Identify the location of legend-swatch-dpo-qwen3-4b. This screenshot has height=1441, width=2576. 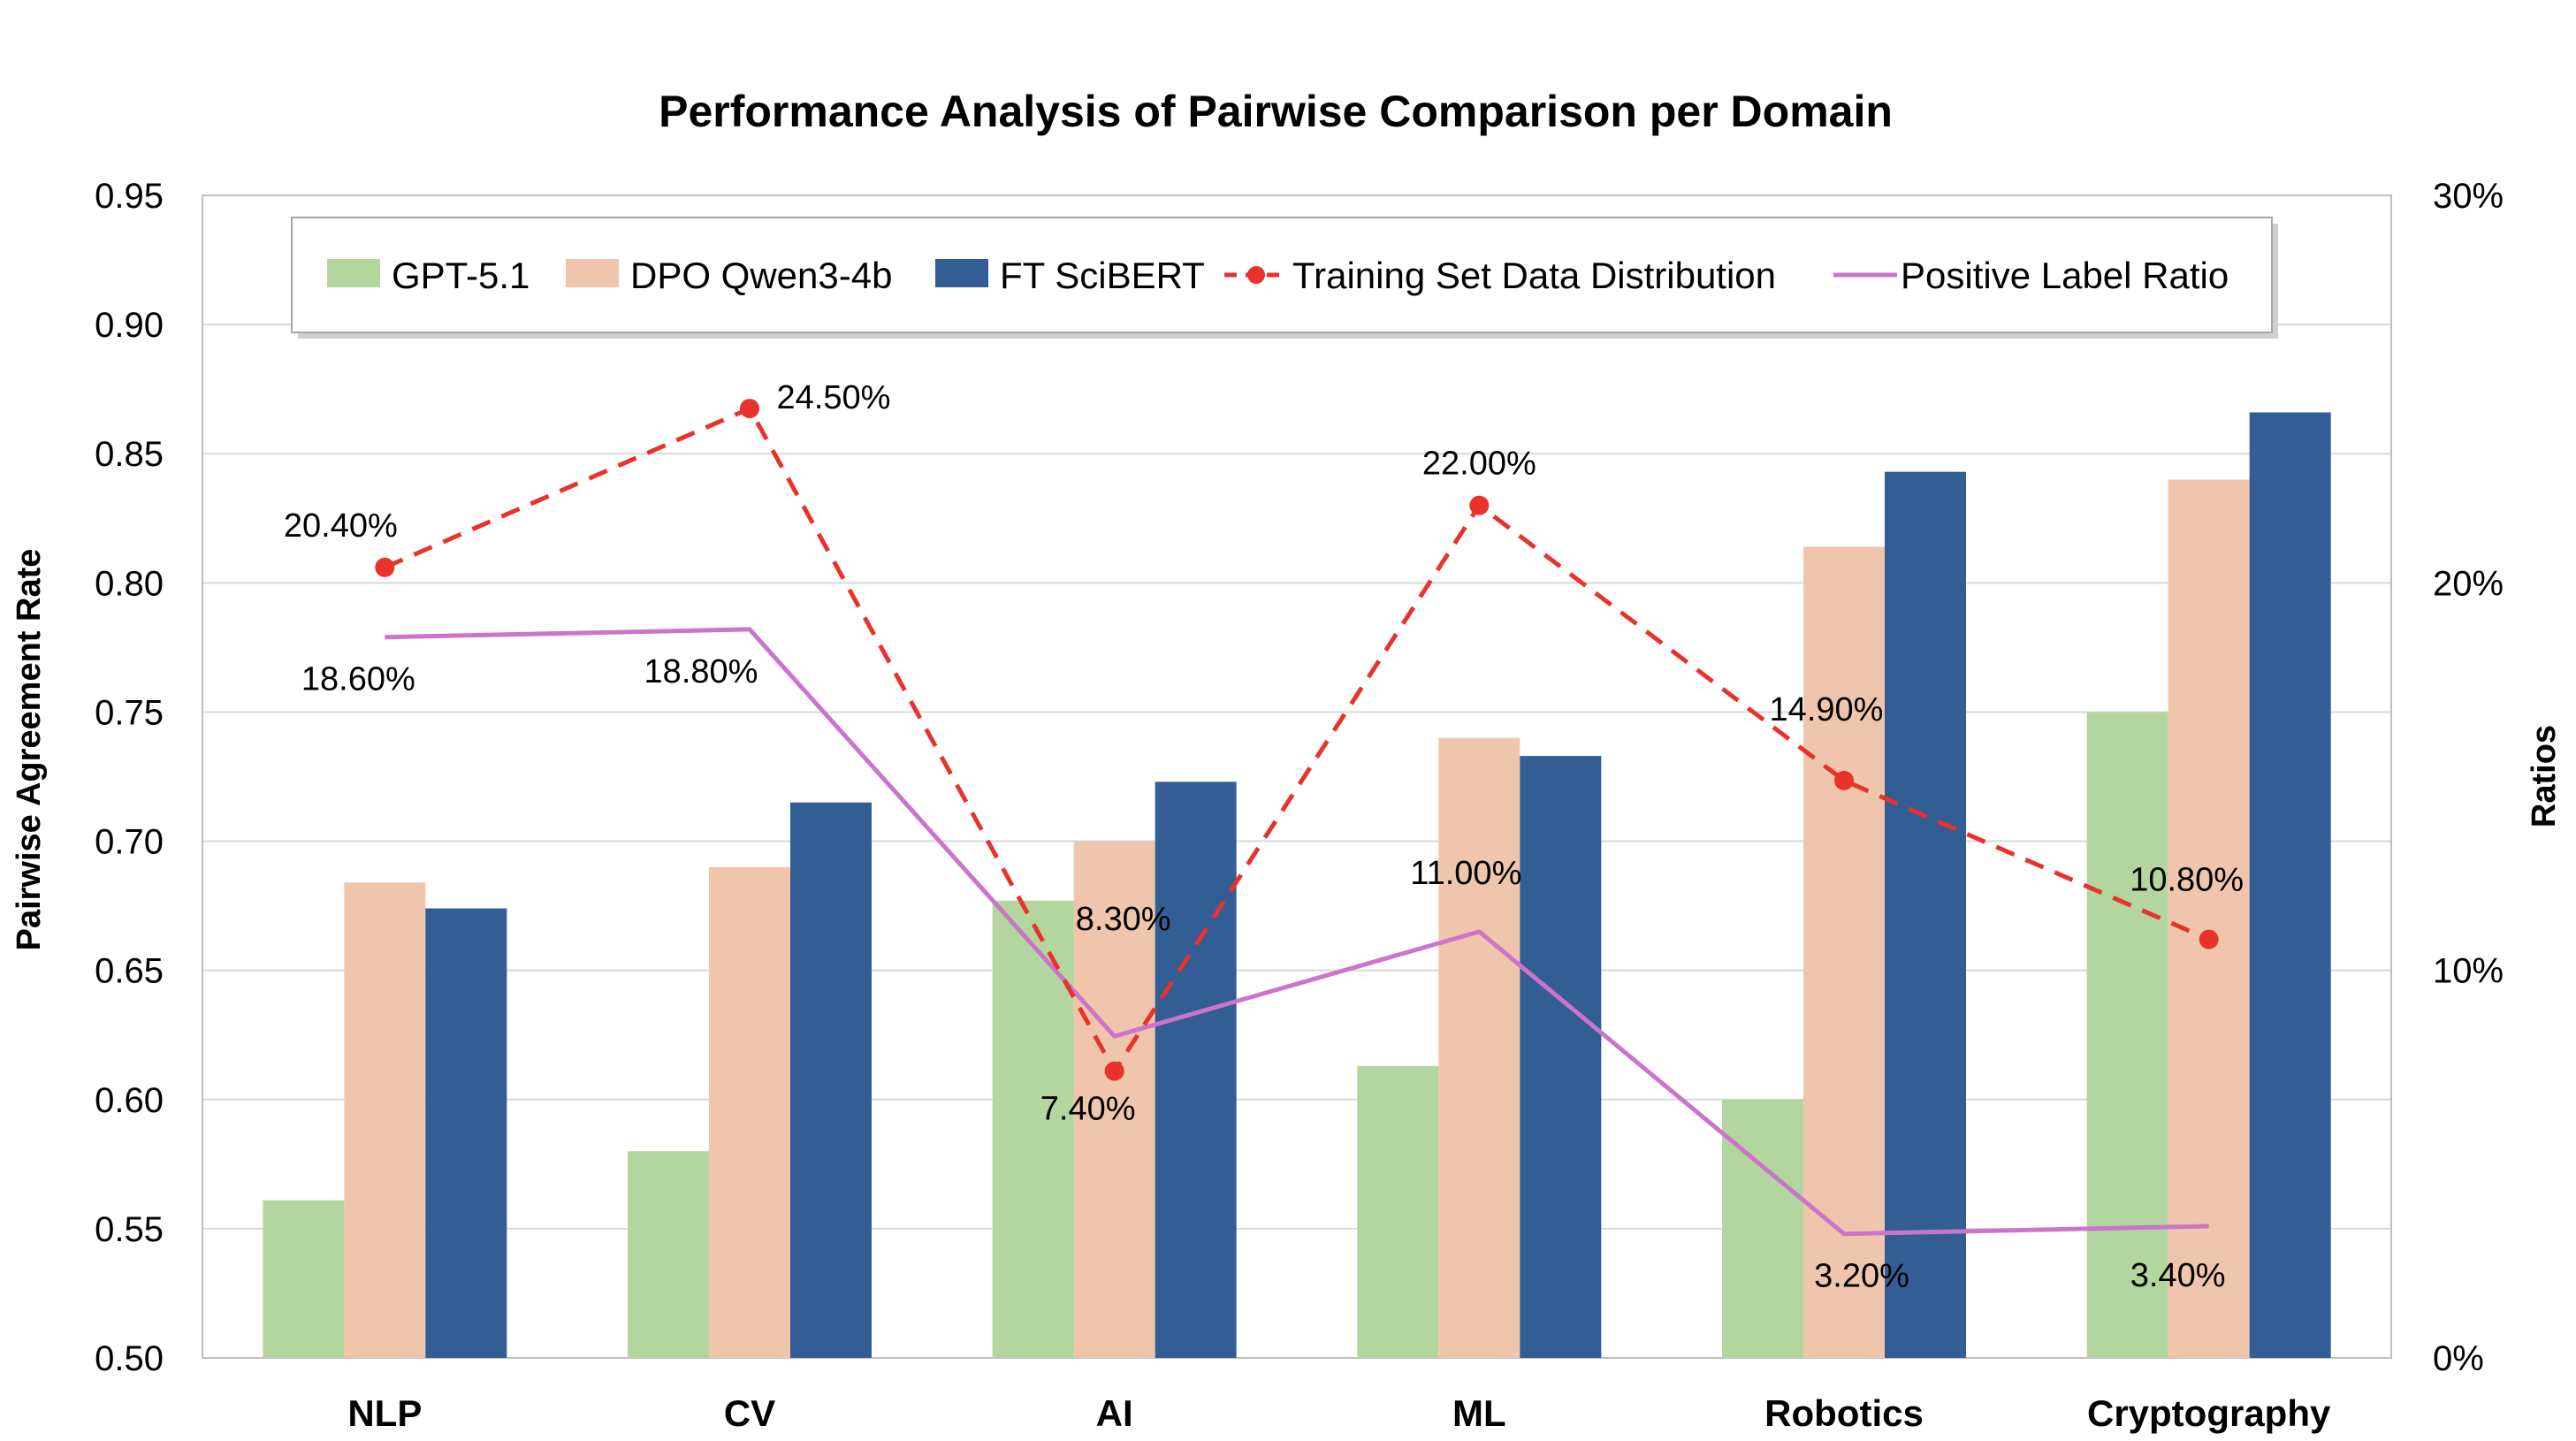
(592, 273).